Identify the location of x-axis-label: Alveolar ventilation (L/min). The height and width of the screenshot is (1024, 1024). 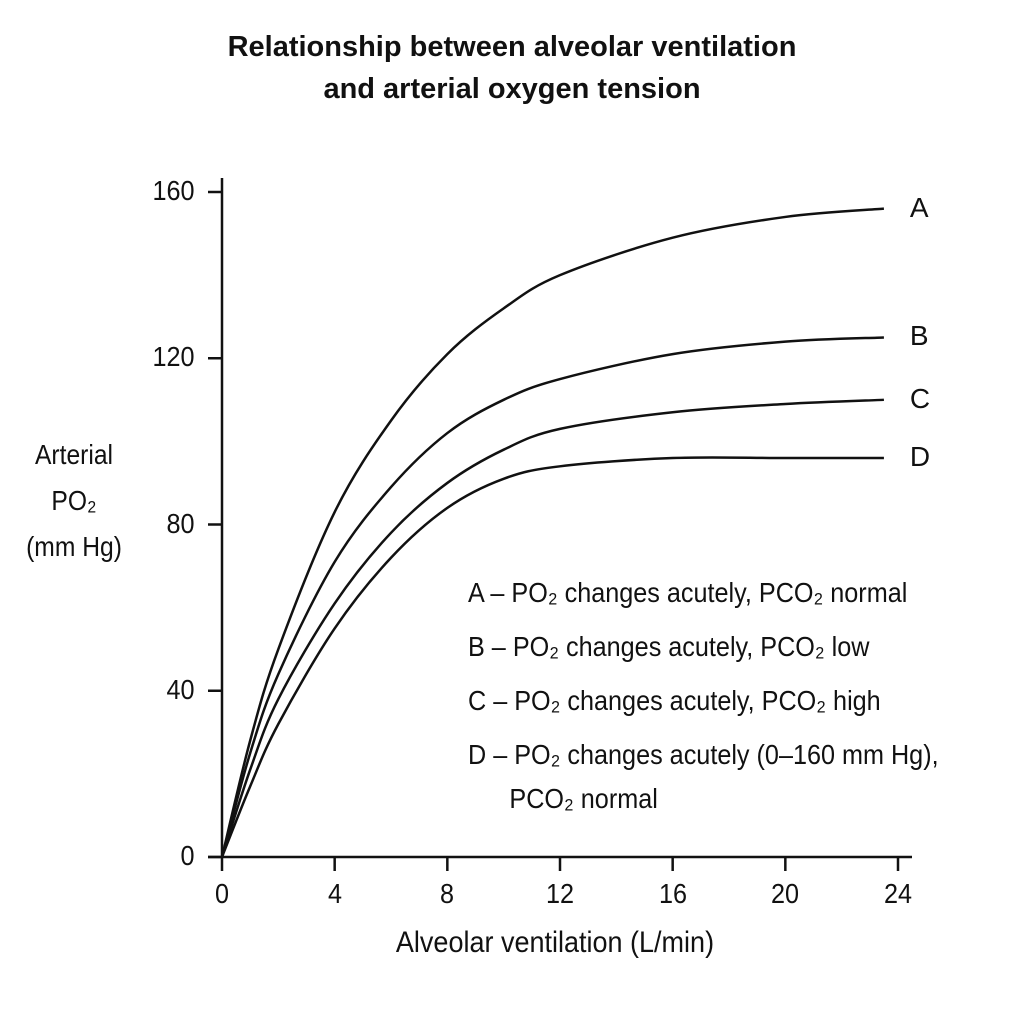
(555, 942).